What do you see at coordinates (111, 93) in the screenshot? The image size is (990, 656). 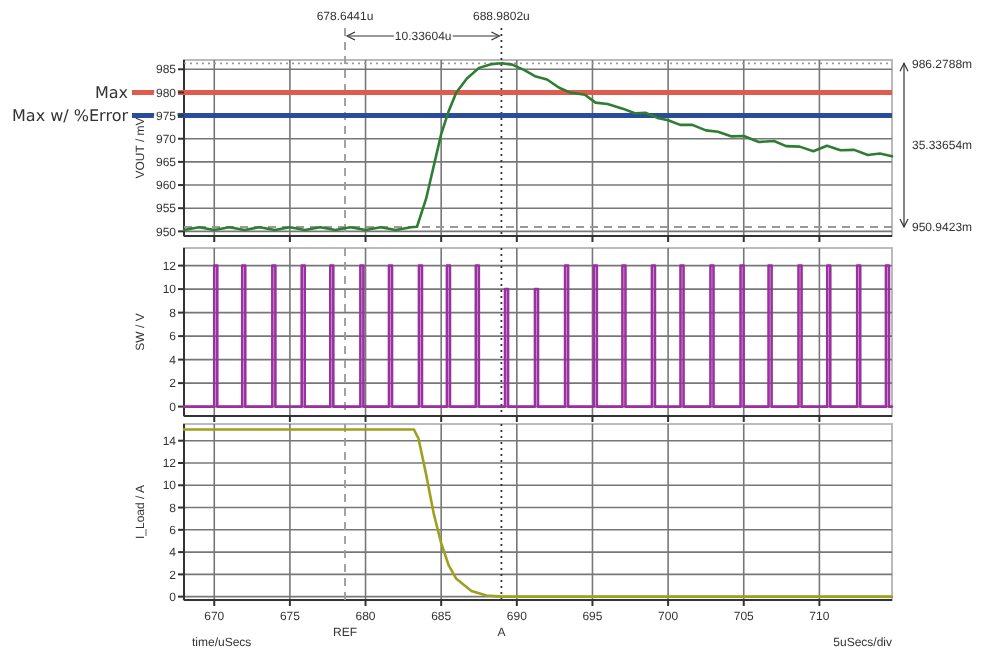 I see `ref-line-label: Max` at bounding box center [111, 93].